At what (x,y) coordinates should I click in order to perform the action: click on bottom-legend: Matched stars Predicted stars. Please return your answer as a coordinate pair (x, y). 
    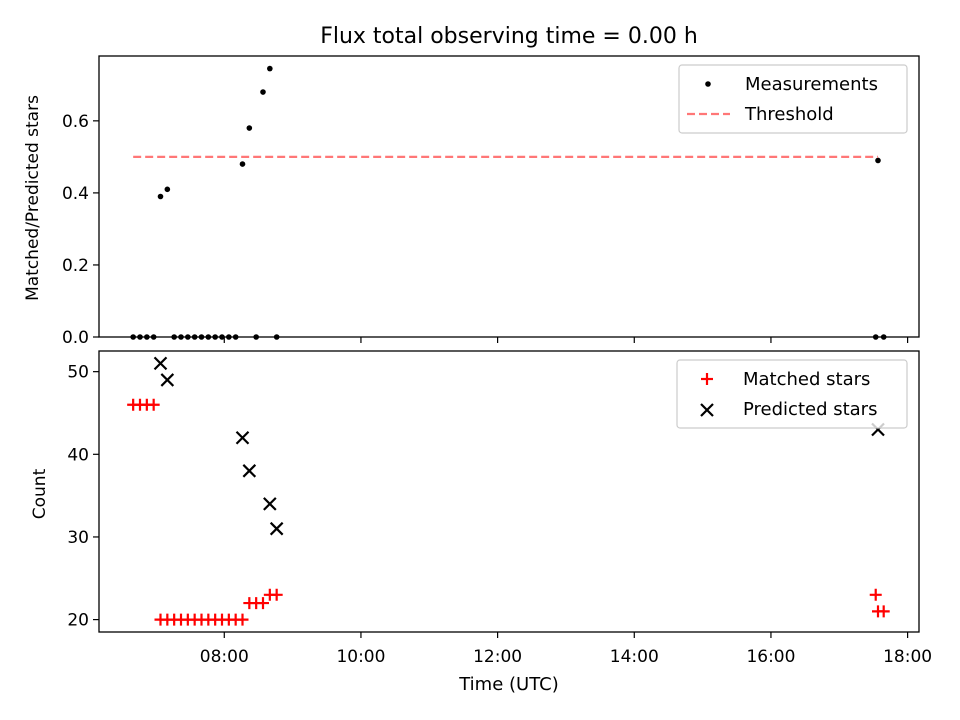
    Looking at the image, I should click on (792, 394).